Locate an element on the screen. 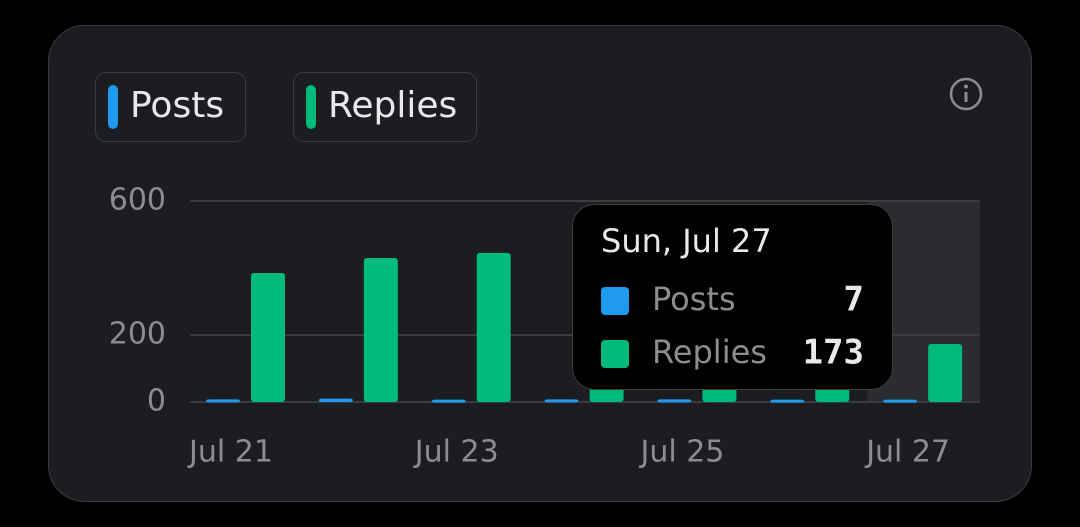 The image size is (1080, 527). legend-chip: Replies is located at coordinates (385, 107).